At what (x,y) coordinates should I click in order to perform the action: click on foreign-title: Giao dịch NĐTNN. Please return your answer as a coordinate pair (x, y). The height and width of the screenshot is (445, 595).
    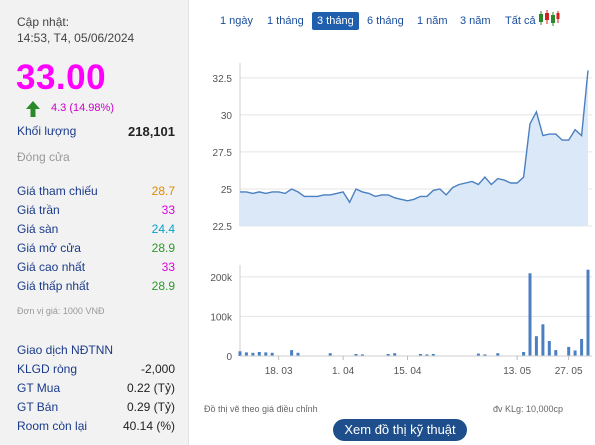
    Looking at the image, I should click on (65, 350).